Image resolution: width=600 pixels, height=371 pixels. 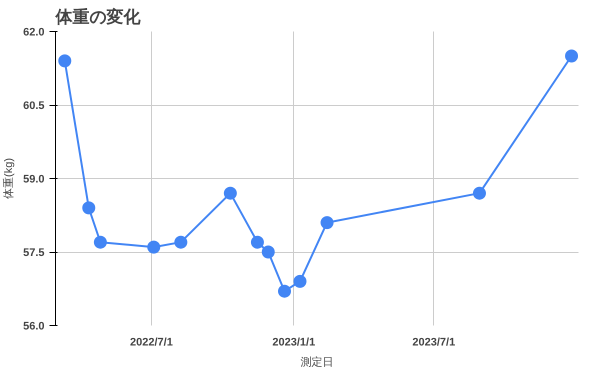 What do you see at coordinates (434, 342) in the screenshot?
I see `x-tick-label: 2023/7/1` at bounding box center [434, 342].